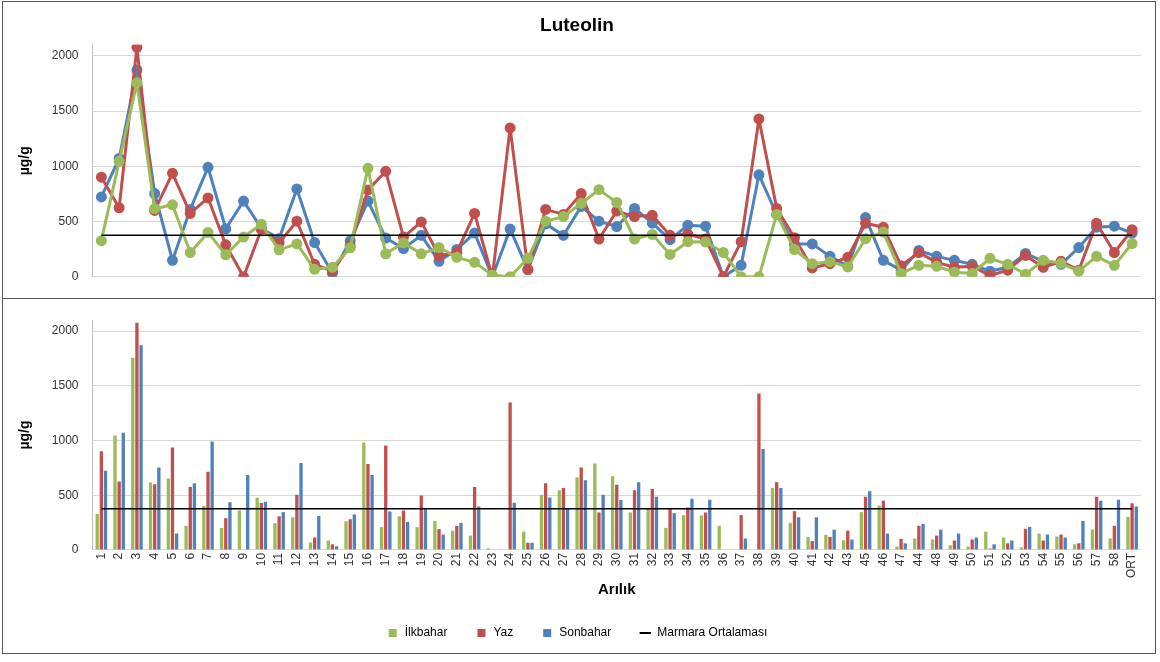  I want to click on legend-label: Sonbahar, so click(585, 632).